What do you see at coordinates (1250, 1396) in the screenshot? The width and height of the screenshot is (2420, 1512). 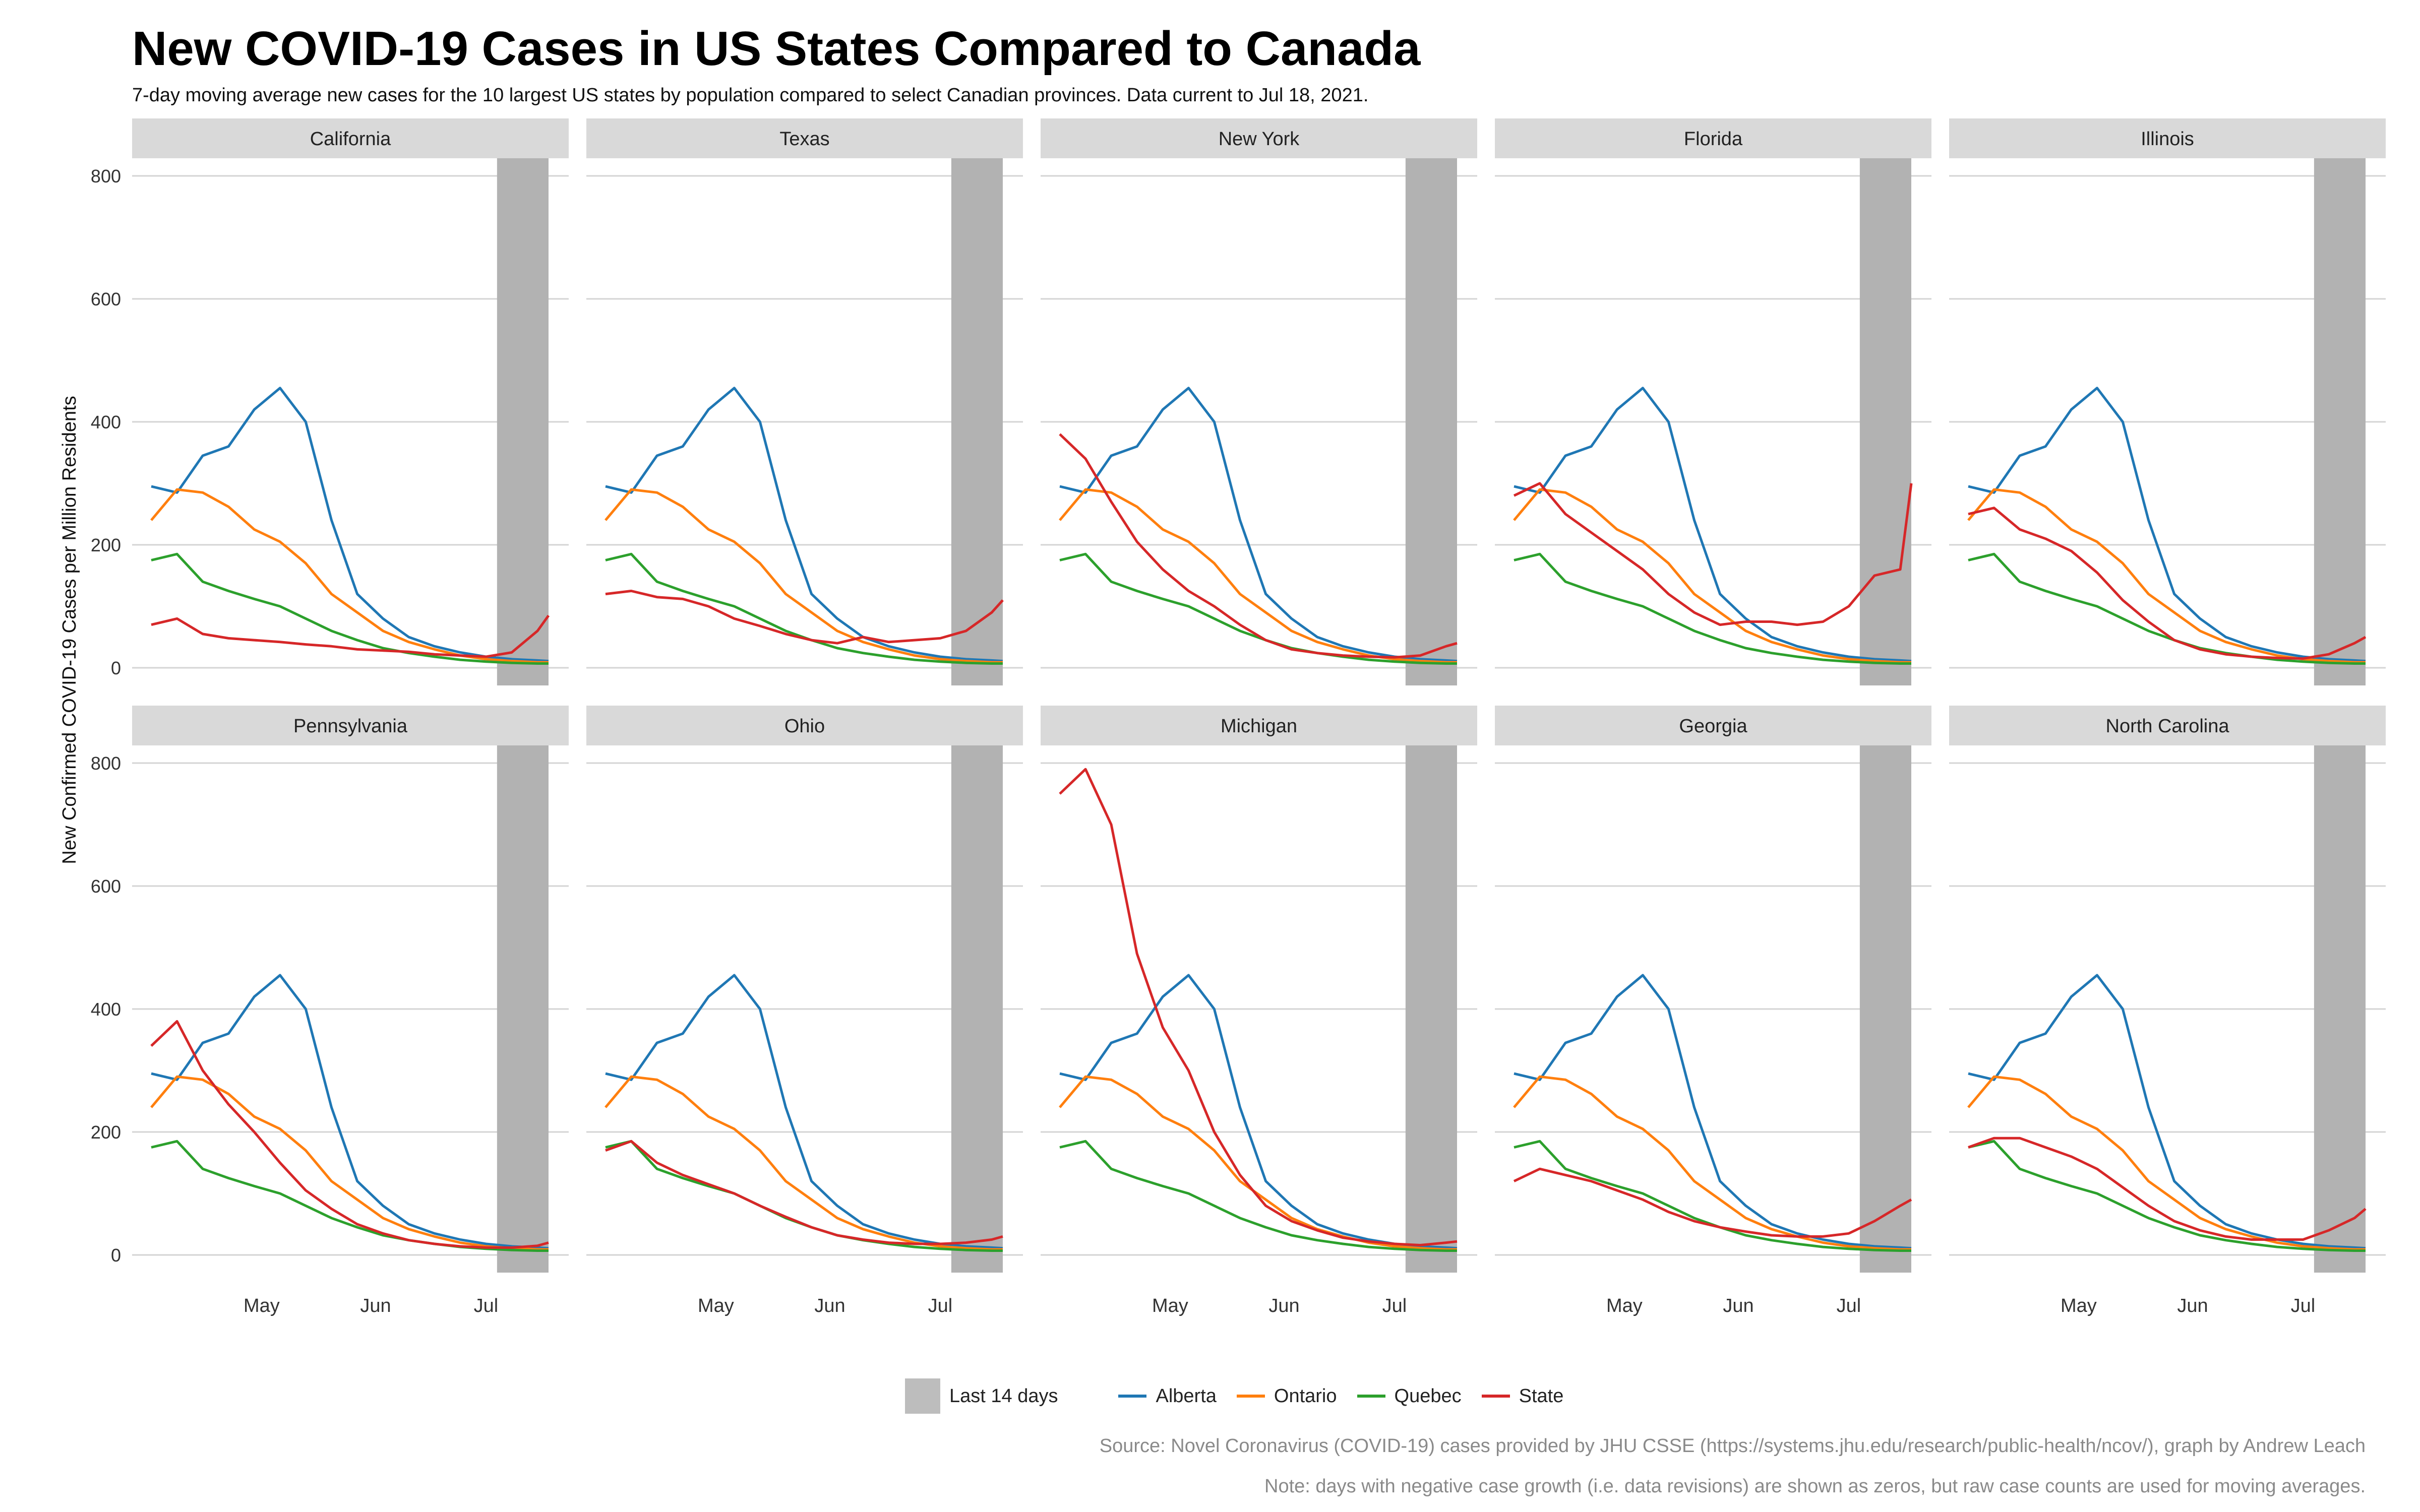 I see `legend-swatch-ontario` at bounding box center [1250, 1396].